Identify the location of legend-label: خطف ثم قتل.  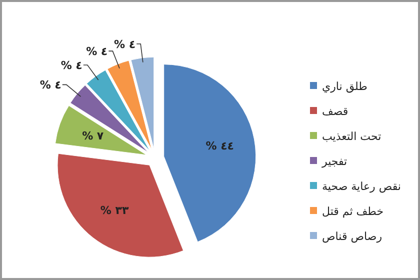
(353, 211).